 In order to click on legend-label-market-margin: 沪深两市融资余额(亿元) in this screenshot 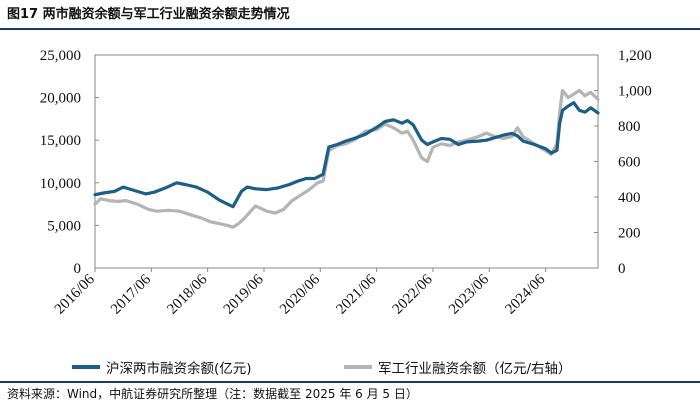, I will do `click(179, 369)`.